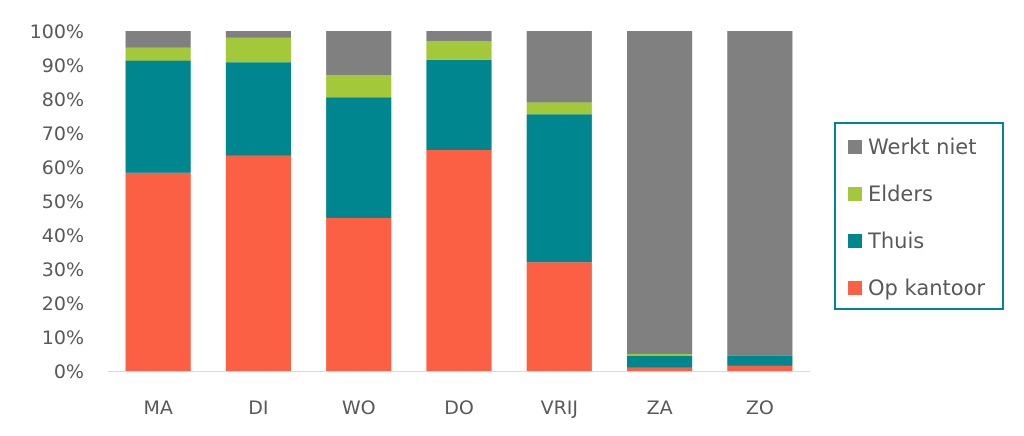 This screenshot has height=436, width=1024. I want to click on legend-label: Op kantoor, so click(927, 288).